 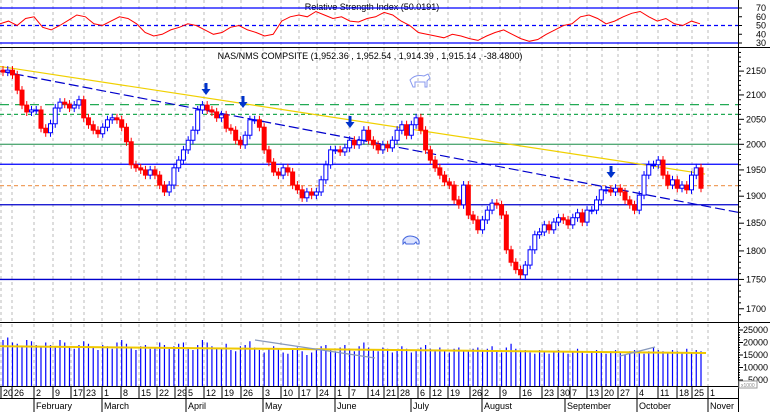 What do you see at coordinates (755, 343) in the screenshot?
I see `volume-tick-label: 20000` at bounding box center [755, 343].